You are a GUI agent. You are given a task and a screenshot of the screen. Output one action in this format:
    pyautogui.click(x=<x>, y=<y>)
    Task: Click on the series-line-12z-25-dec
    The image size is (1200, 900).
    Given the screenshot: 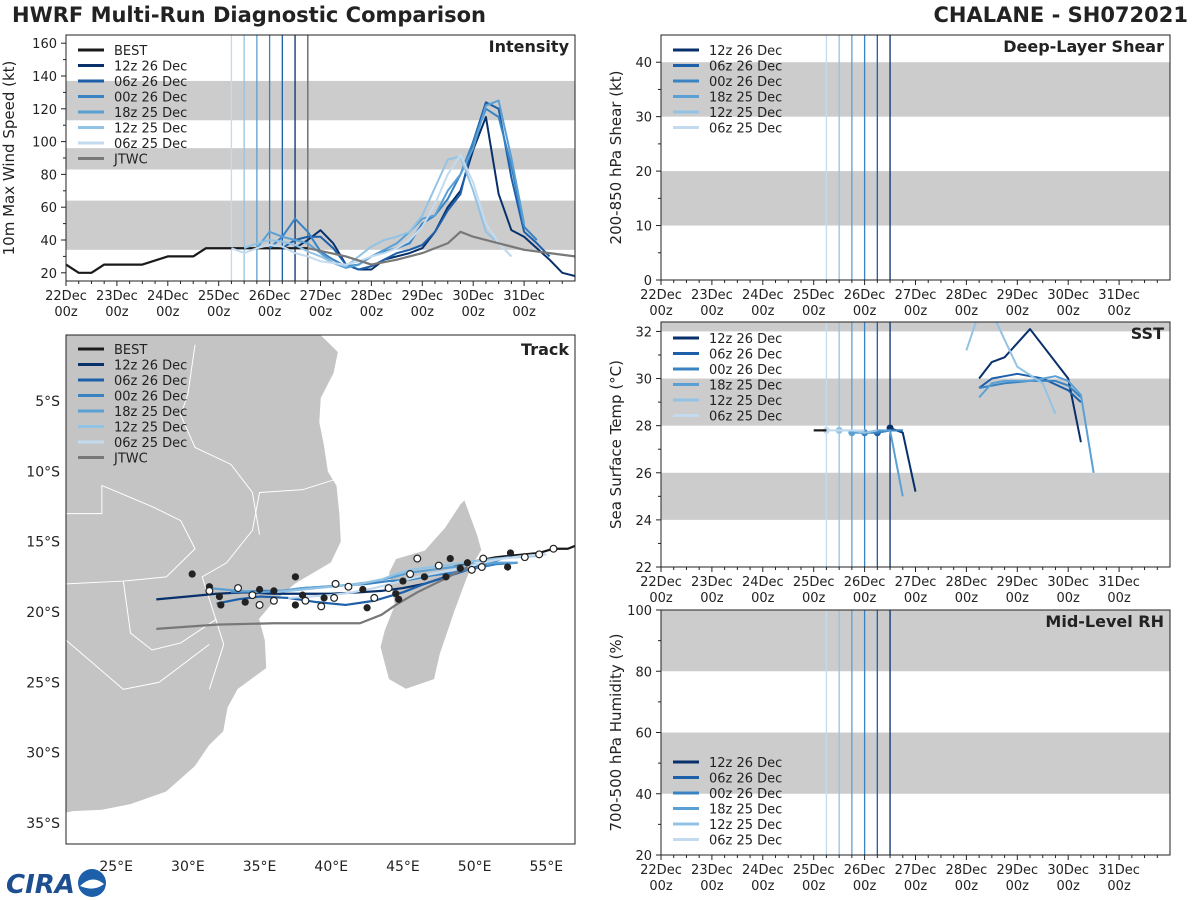 What is the action you would take?
    pyautogui.click(x=378, y=211)
    